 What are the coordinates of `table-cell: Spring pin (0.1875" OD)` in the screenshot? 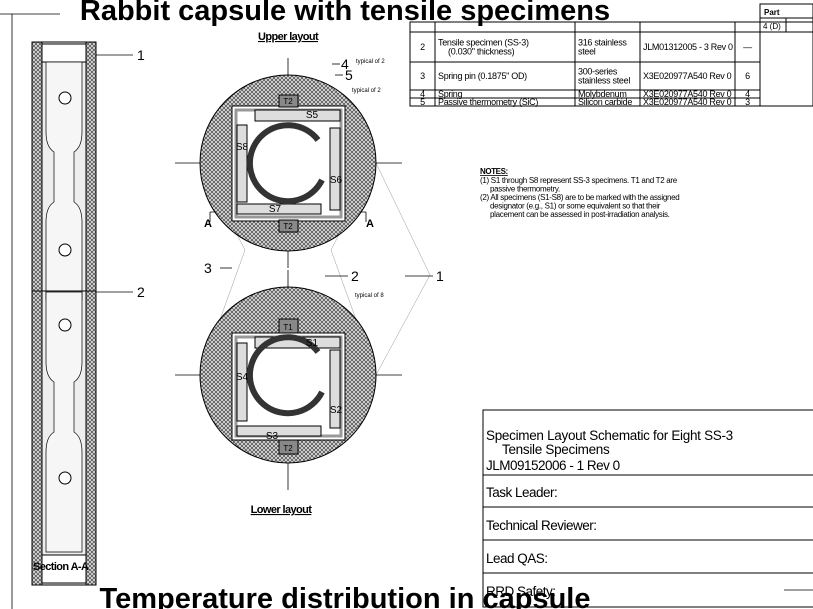 It's located at (482, 76).